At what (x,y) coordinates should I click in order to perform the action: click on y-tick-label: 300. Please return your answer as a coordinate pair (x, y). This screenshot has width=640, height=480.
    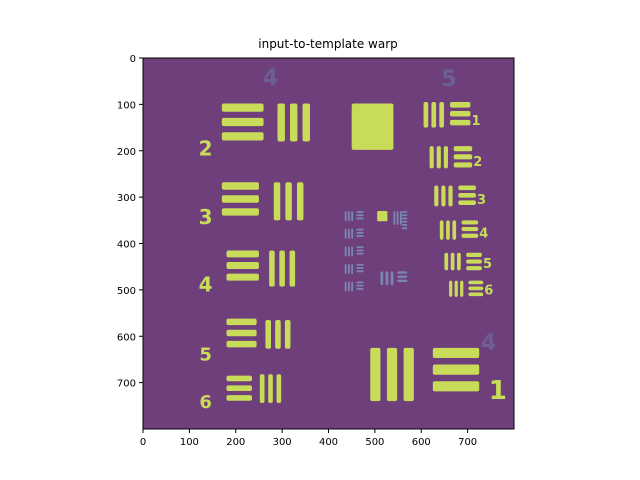
    Looking at the image, I should click on (126, 198).